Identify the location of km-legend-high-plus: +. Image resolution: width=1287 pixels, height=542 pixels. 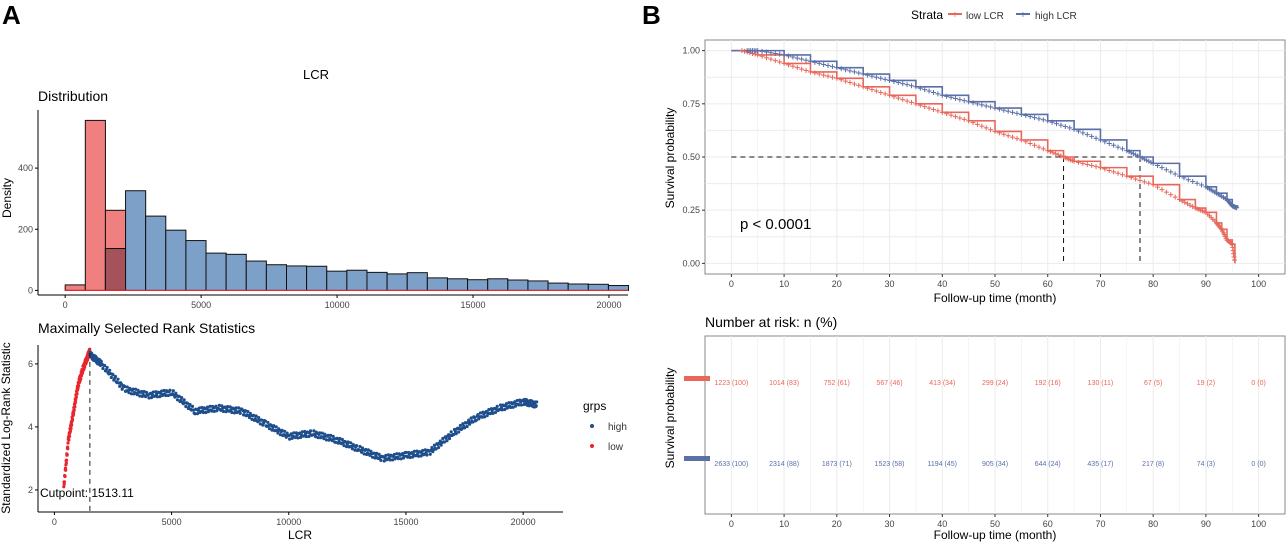
(1023, 15).